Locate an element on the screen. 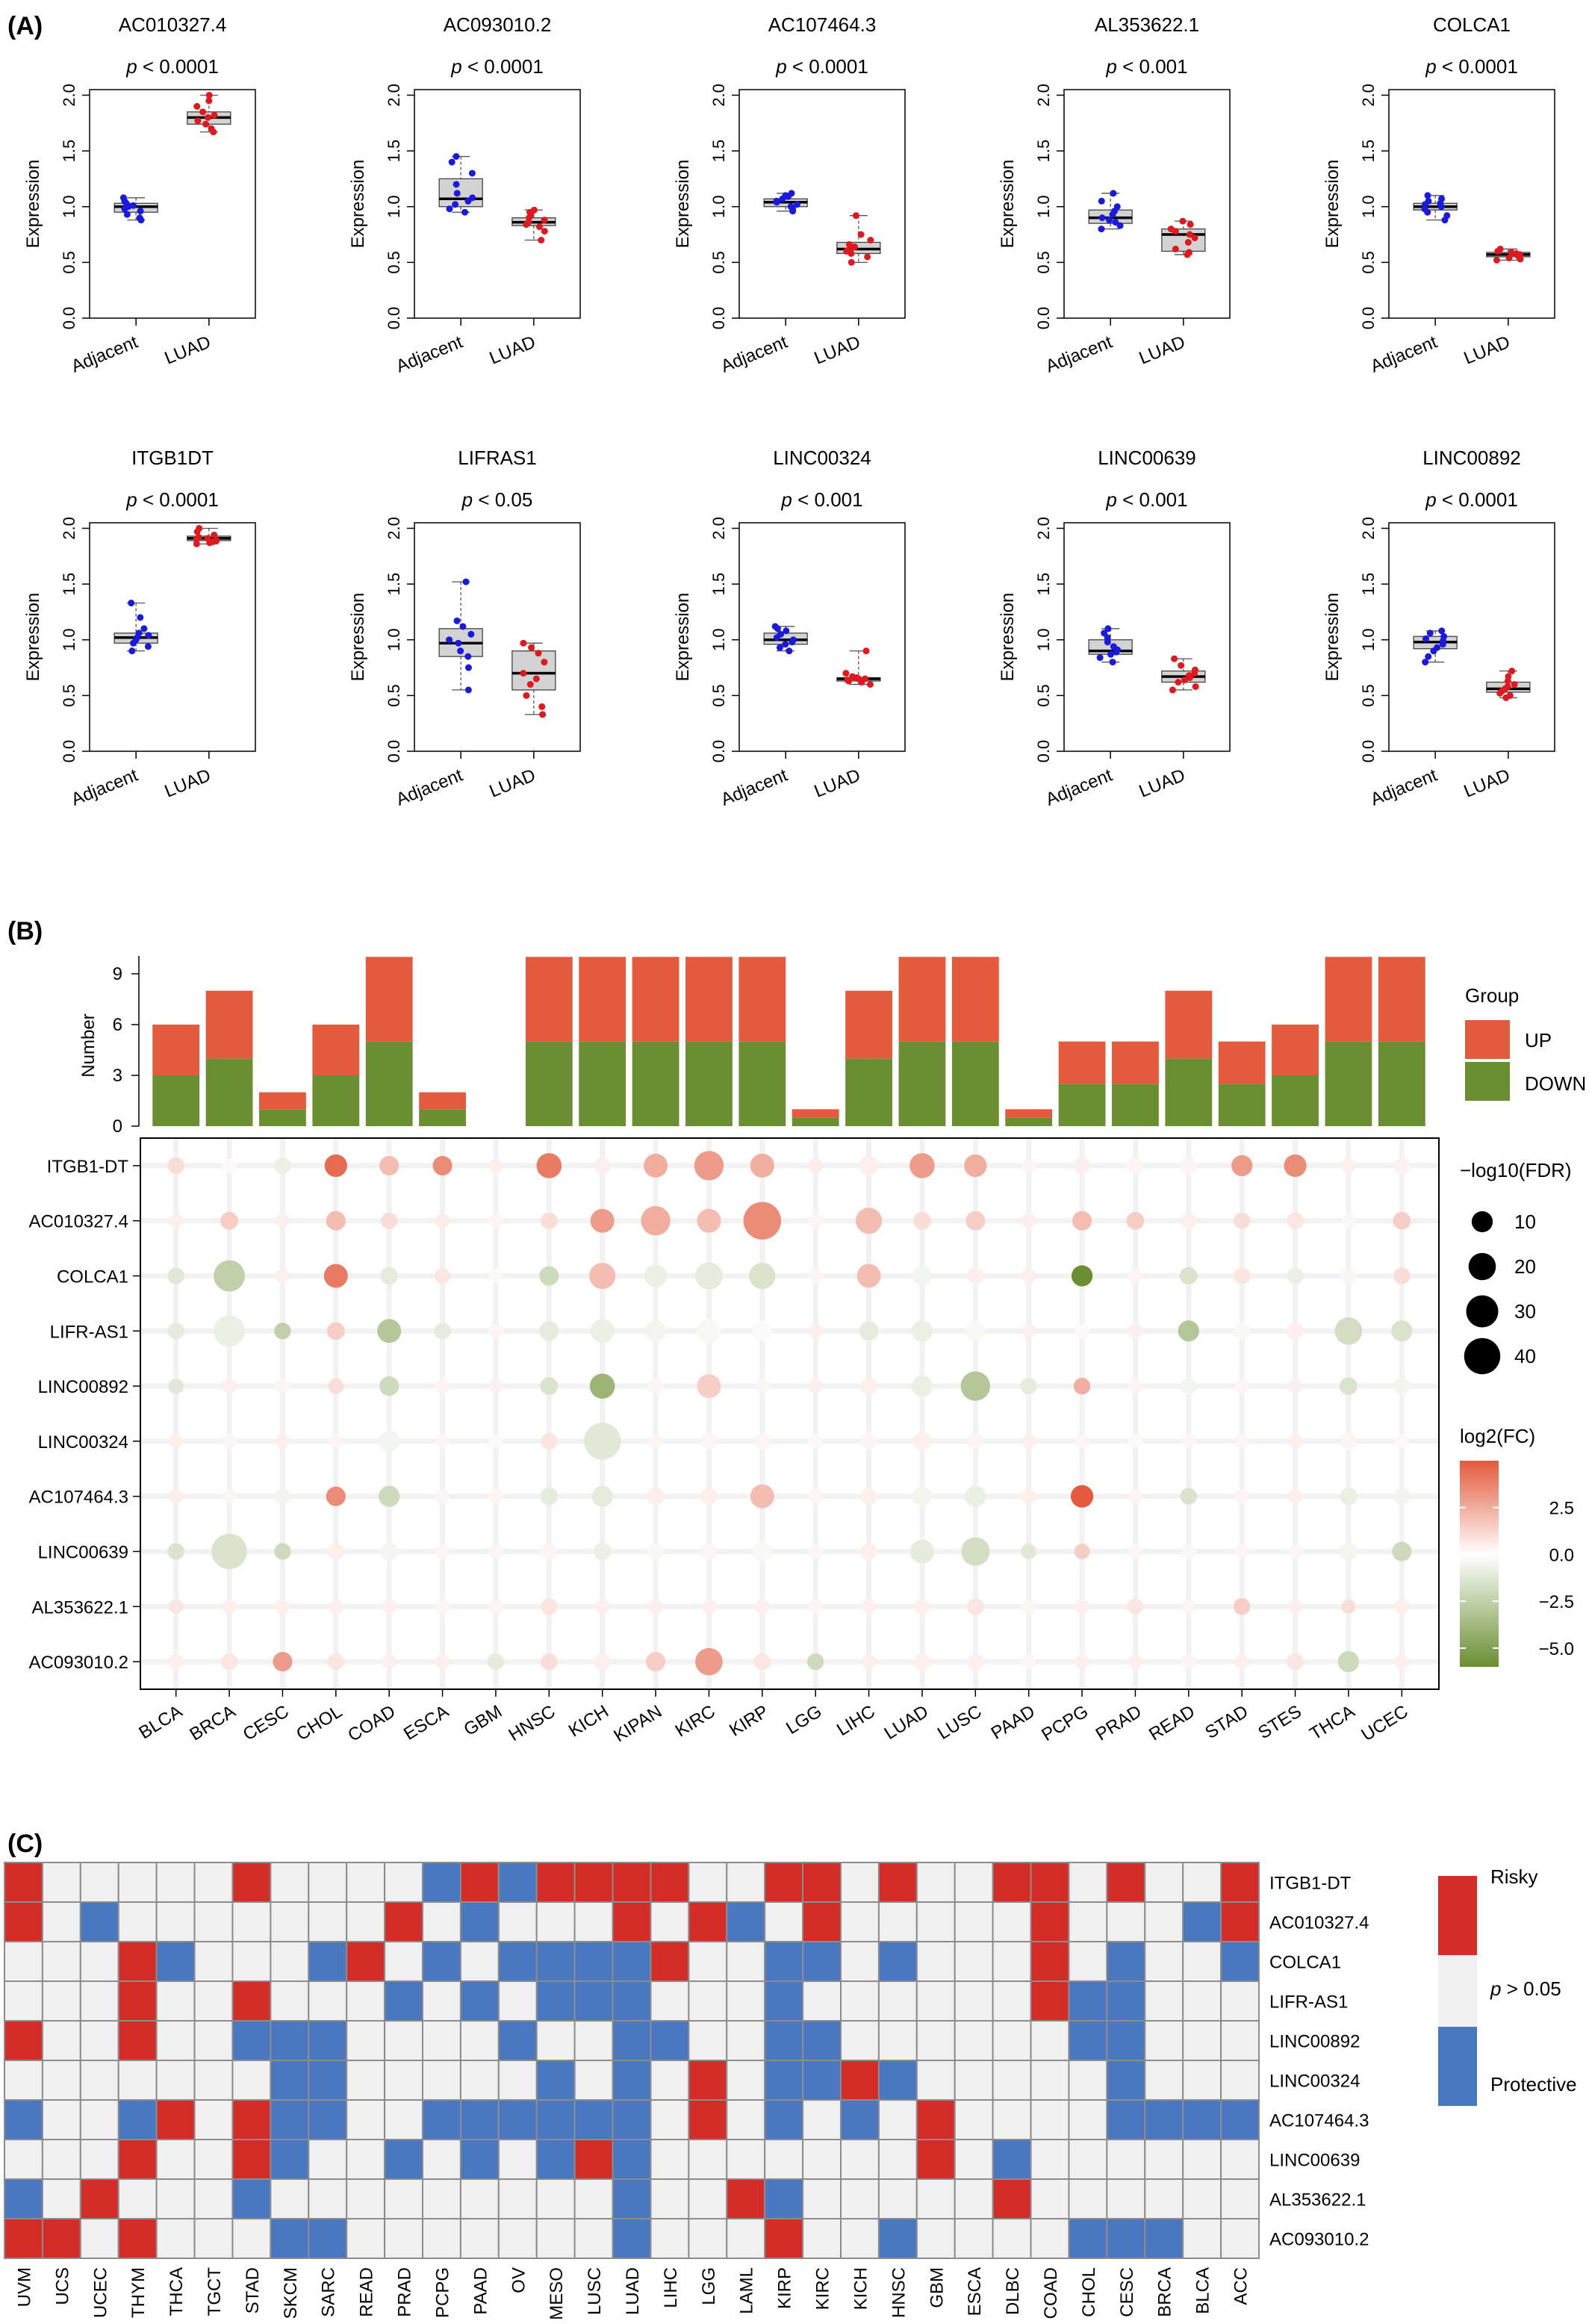 Image resolution: width=1589 pixels, height=2324 pixels. heatmap-col-label: DLBC is located at coordinates (1013, 2291).